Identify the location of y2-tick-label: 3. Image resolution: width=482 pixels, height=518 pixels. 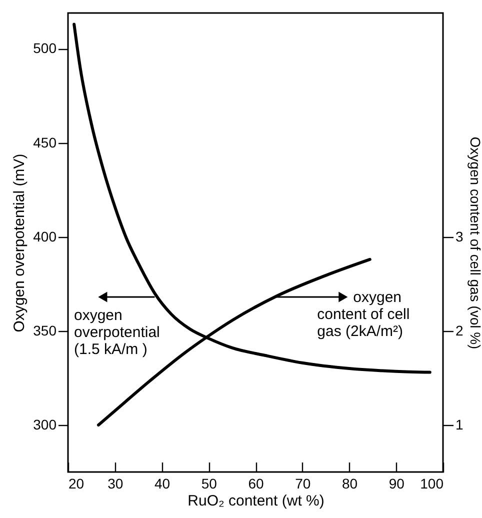
(460, 236).